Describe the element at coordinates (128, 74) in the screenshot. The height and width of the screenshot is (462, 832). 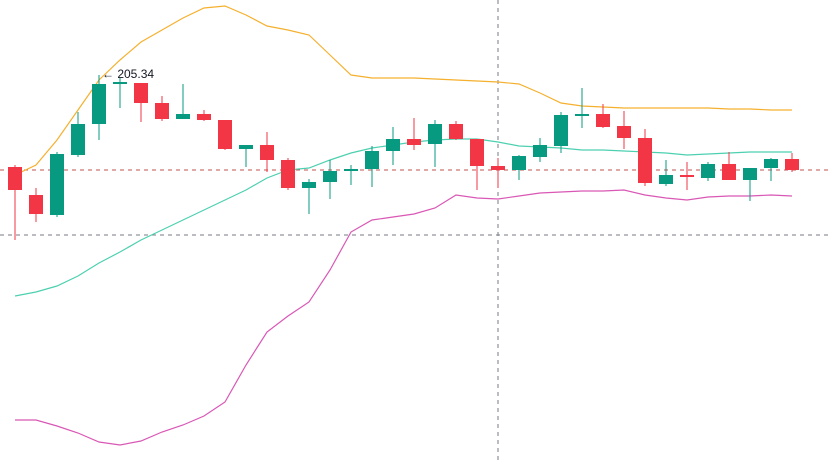
I see `max-annotation: ← 205.34` at that location.